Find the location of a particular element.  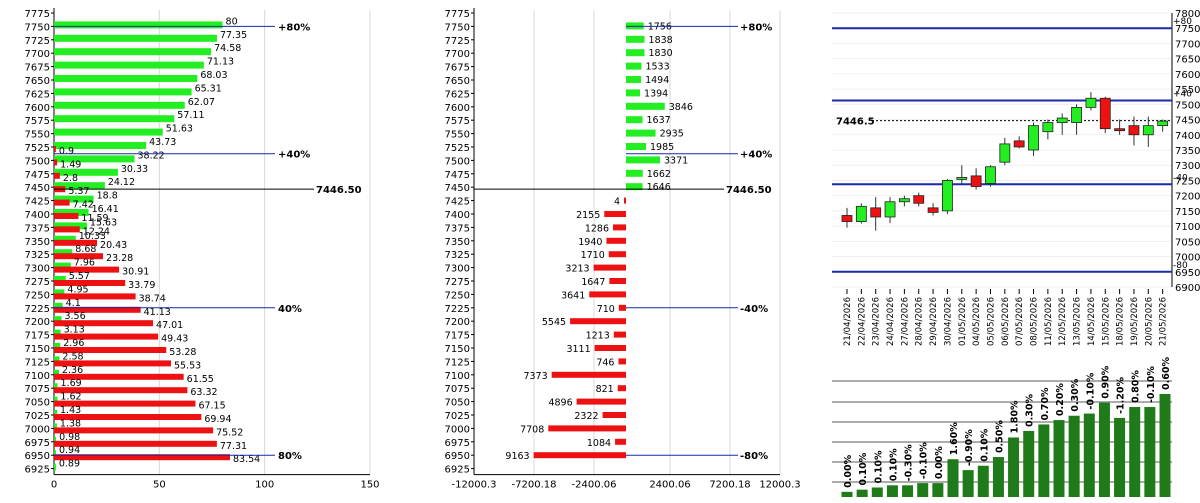

y-tick-label: 7350 is located at coordinates (1187, 151).